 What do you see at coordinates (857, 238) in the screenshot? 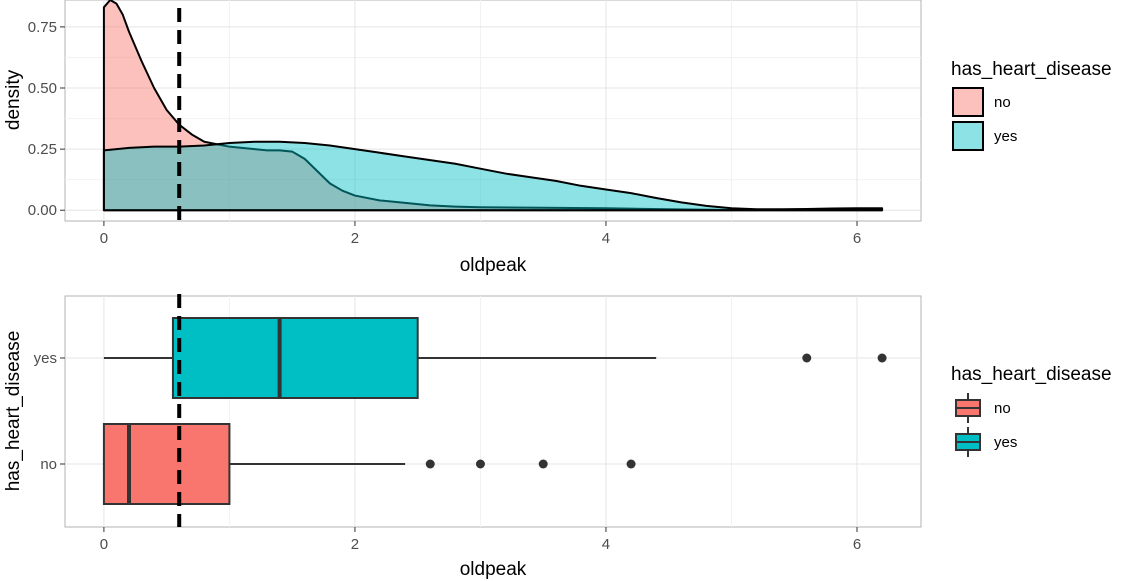
I see `density-x-tick-label: 6` at bounding box center [857, 238].